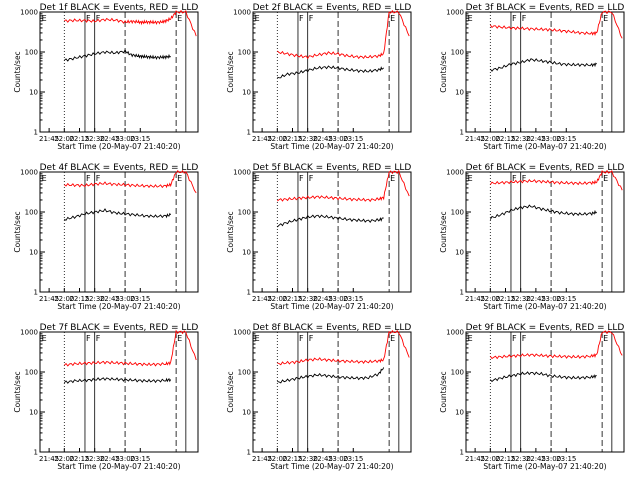 Image resolution: width=640 pixels, height=480 pixels. What do you see at coordinates (119, 168) in the screenshot?
I see `panel-title: Det 4f BLACK = Events, RED = LLD` at bounding box center [119, 168].